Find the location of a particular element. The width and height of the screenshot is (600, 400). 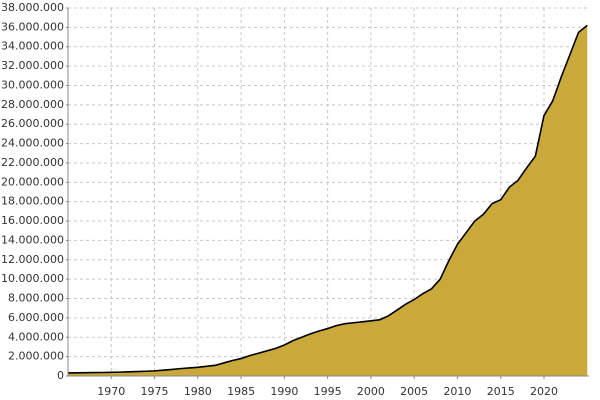

y-tick-label: 4.000.000 is located at coordinates (36, 336).